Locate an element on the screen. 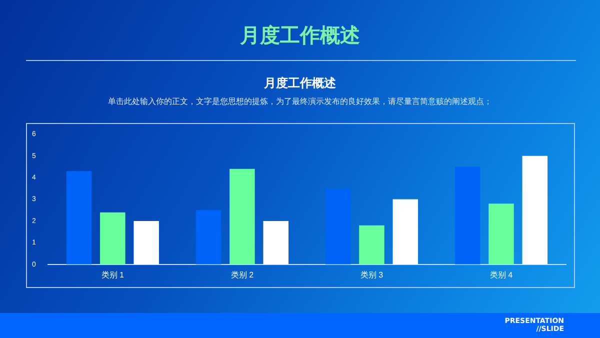 This screenshot has height=338, width=600. chart-title: 月度工作概述 is located at coordinates (300, 83).